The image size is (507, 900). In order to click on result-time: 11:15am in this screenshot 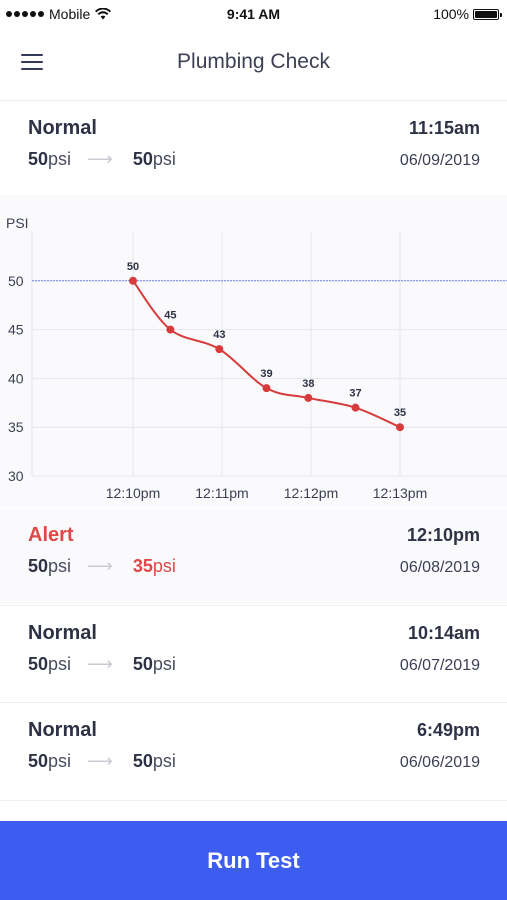, I will do `click(444, 128)`.